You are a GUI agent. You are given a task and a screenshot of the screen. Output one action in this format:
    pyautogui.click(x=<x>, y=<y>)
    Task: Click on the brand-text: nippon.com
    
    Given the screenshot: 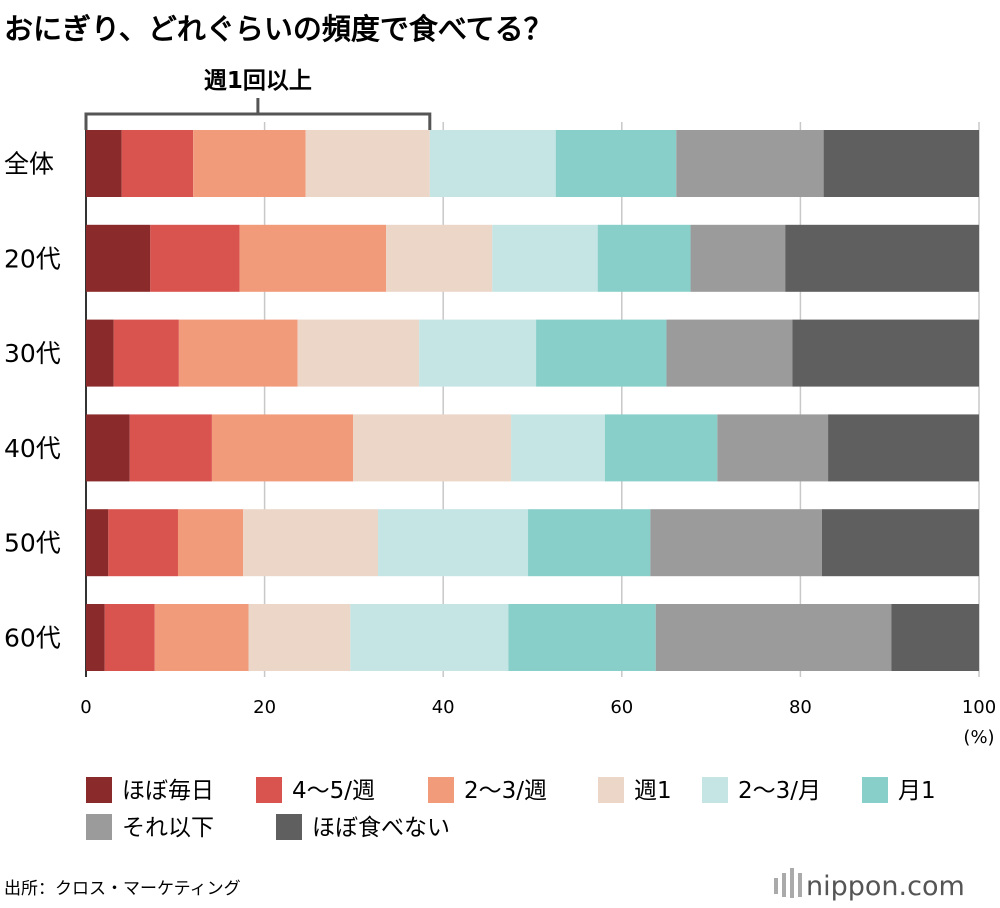 What is the action you would take?
    pyautogui.click(x=885, y=886)
    